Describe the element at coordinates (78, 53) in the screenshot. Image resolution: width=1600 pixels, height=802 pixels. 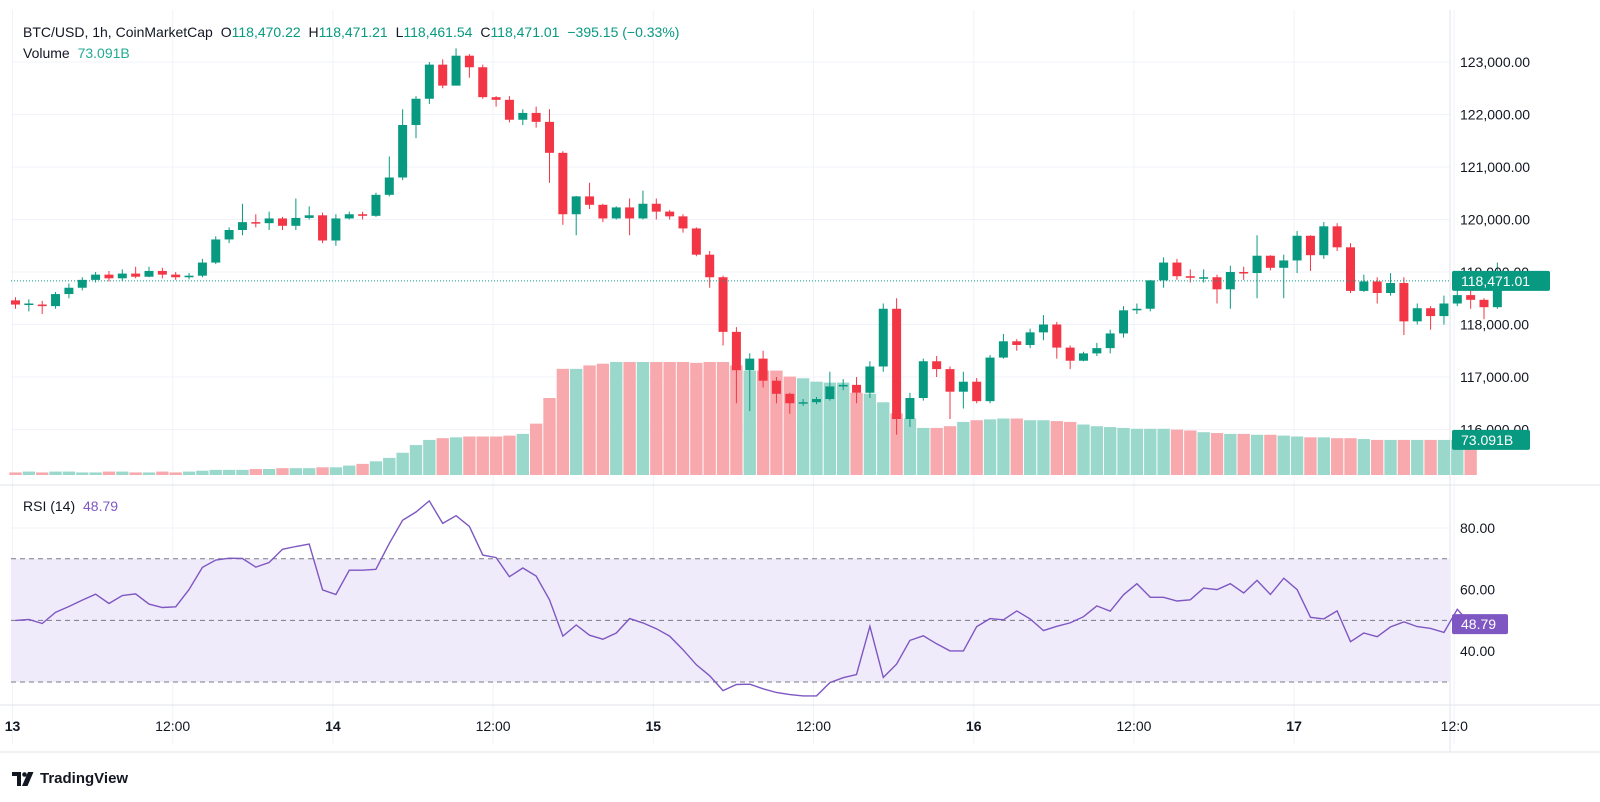
I see `volume-header: Volume 73.091B` at that location.